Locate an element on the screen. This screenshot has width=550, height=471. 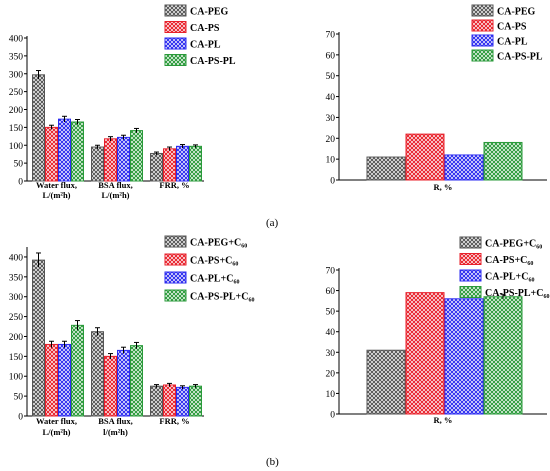
x-category-label: l/(m²h) is located at coordinates (115, 432).